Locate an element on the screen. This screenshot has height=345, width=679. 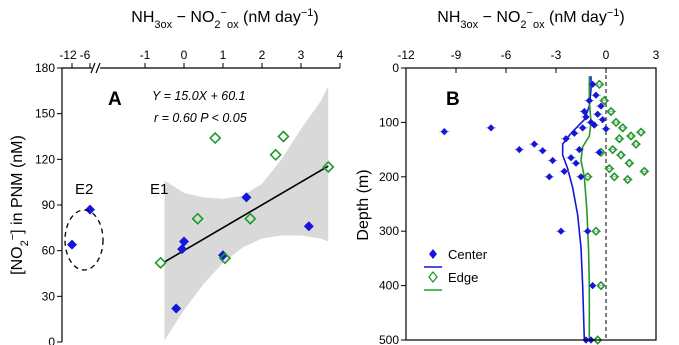
regression-stats: r = 0.60 P < 0.05 is located at coordinates (200, 118).